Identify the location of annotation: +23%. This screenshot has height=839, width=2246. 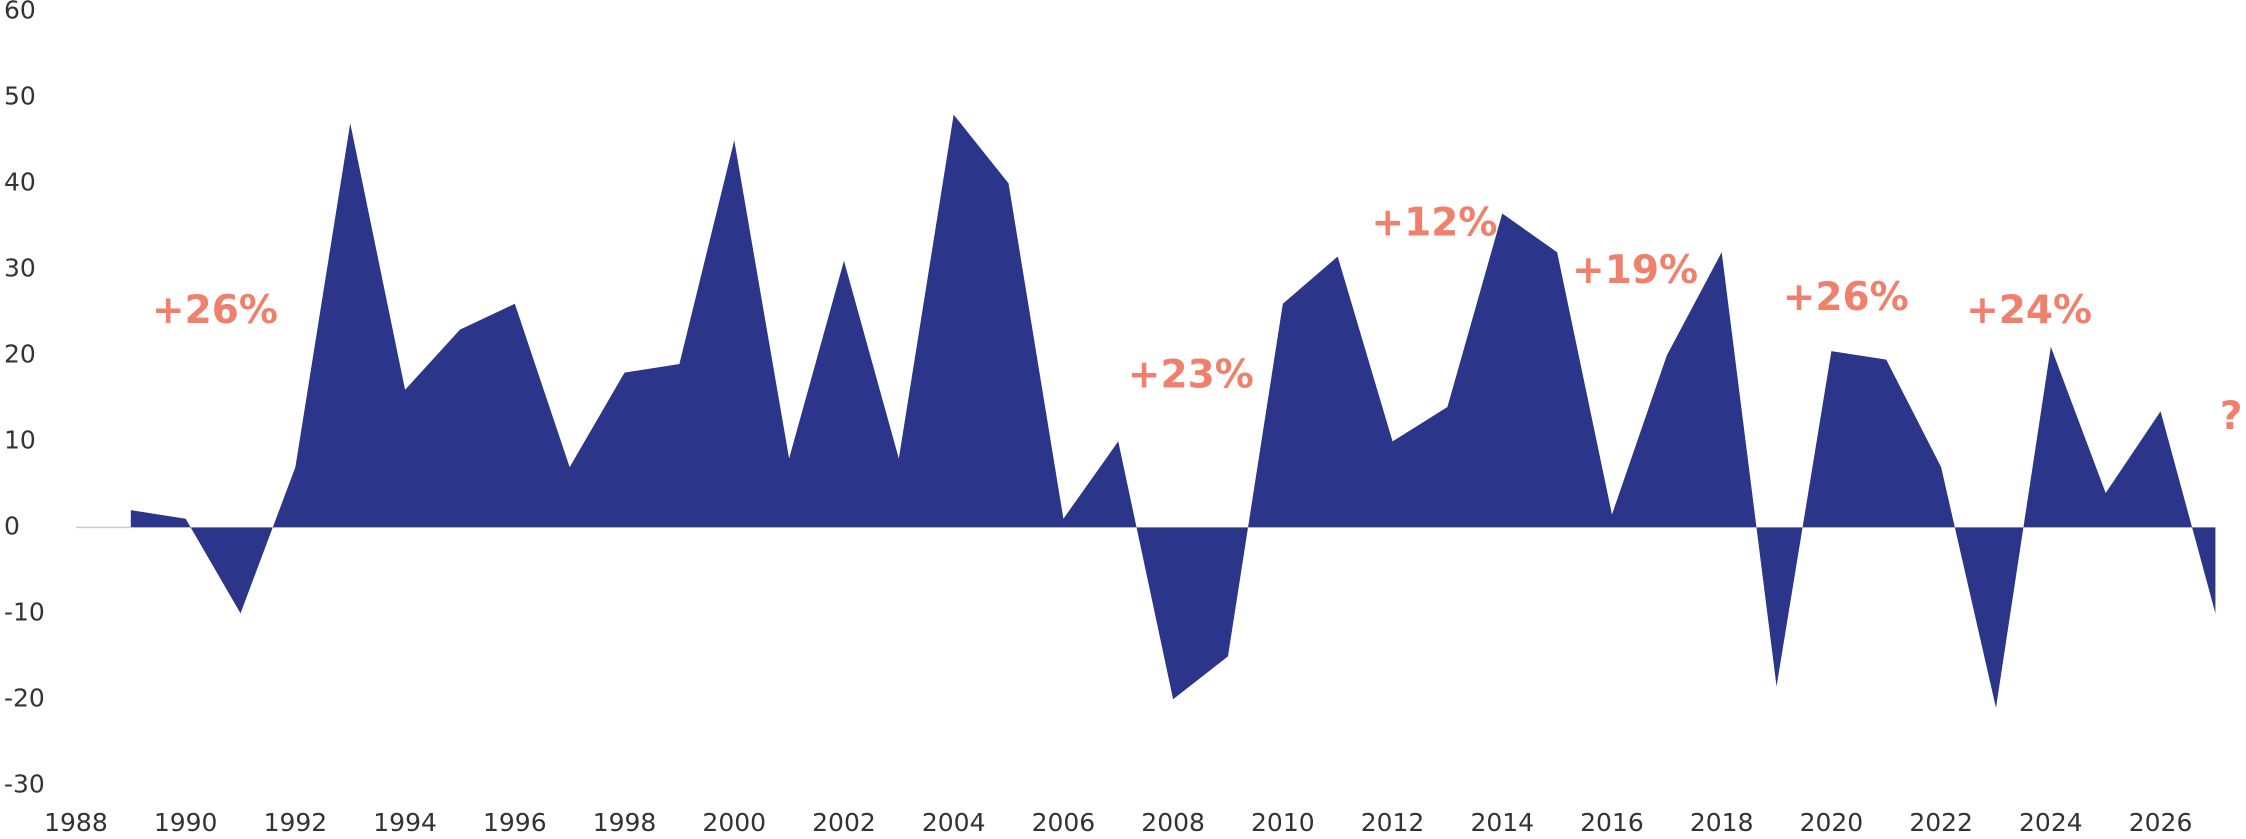
(1191, 374).